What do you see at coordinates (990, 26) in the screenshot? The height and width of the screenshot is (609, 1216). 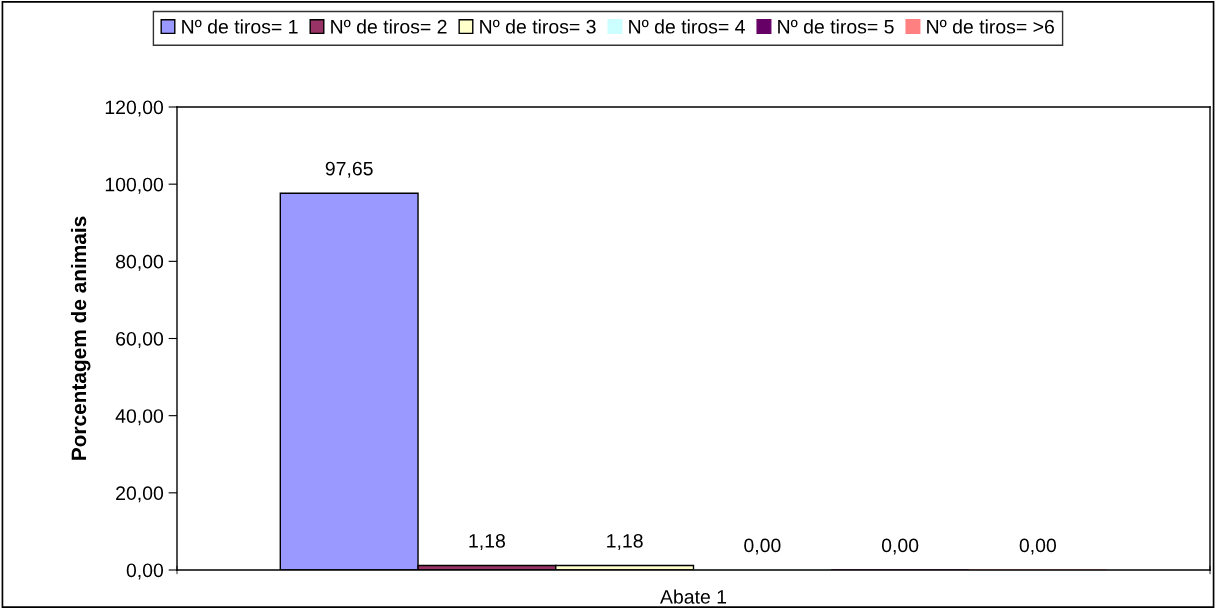 I see `legend-label: Nº de tiros= >6` at bounding box center [990, 26].